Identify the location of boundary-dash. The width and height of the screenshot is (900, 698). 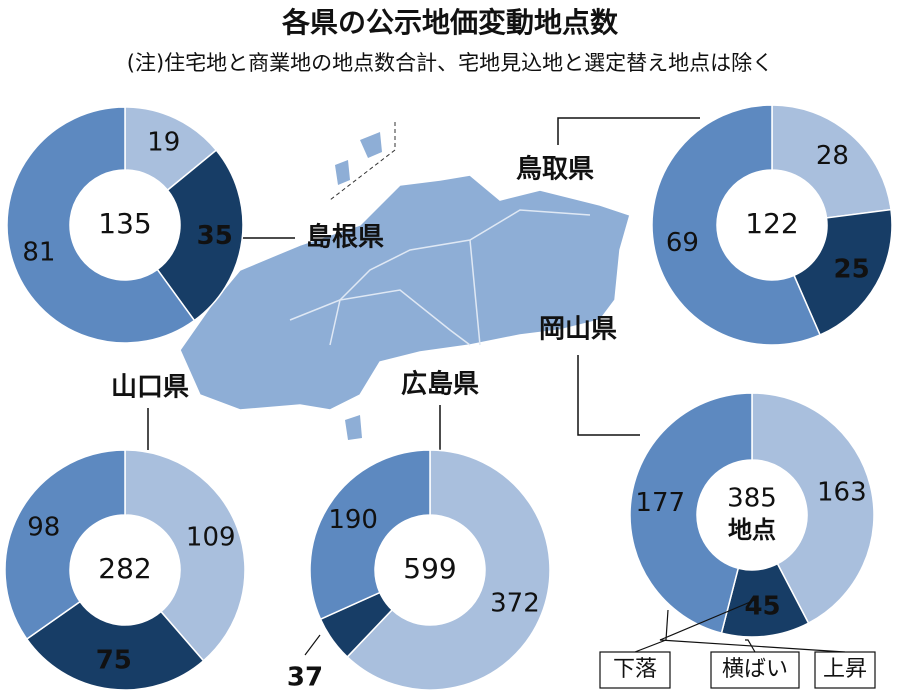
(362, 161).